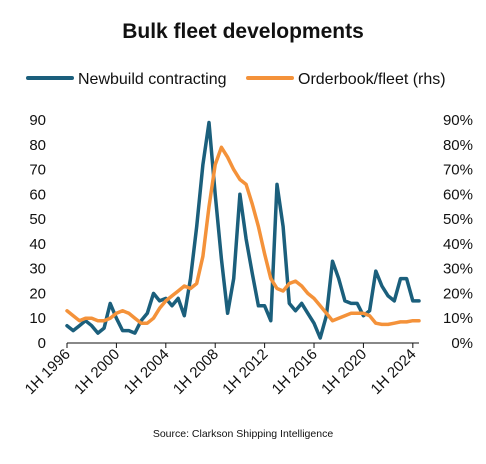 The image size is (486, 464). I want to click on y-right-tick-label: 90%, so click(458, 120).